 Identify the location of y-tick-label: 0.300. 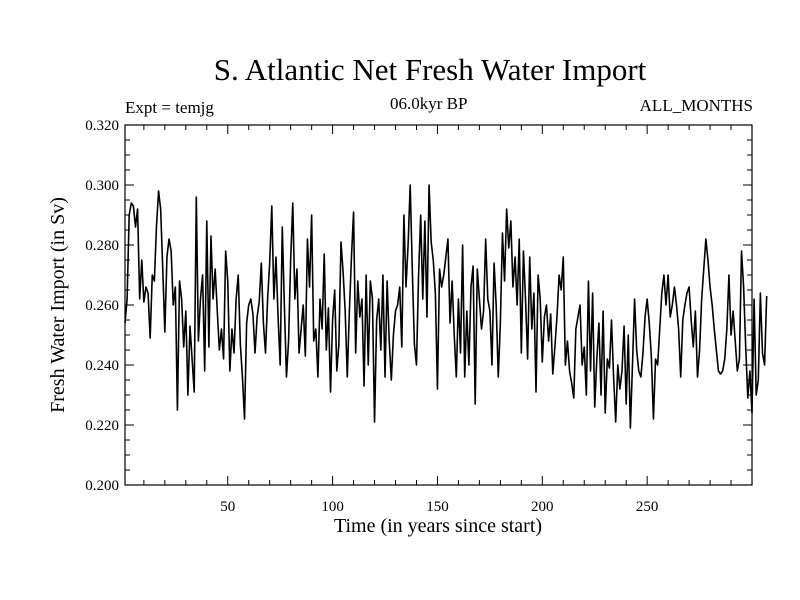
(102, 186).